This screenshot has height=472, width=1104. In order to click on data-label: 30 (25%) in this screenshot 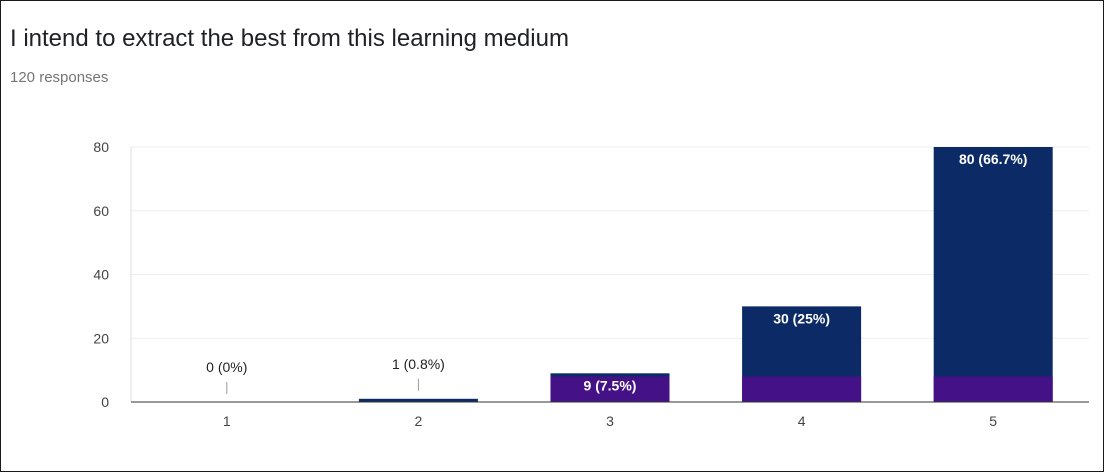, I will do `click(801, 318)`.